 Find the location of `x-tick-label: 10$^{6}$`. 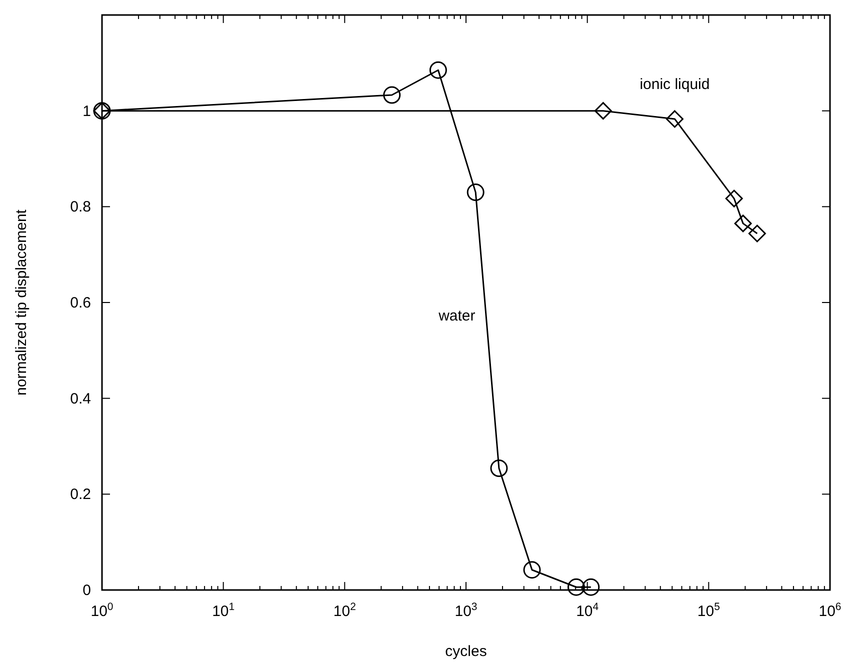

x-tick-label: 10$^{6}$ is located at coordinates (830, 610).